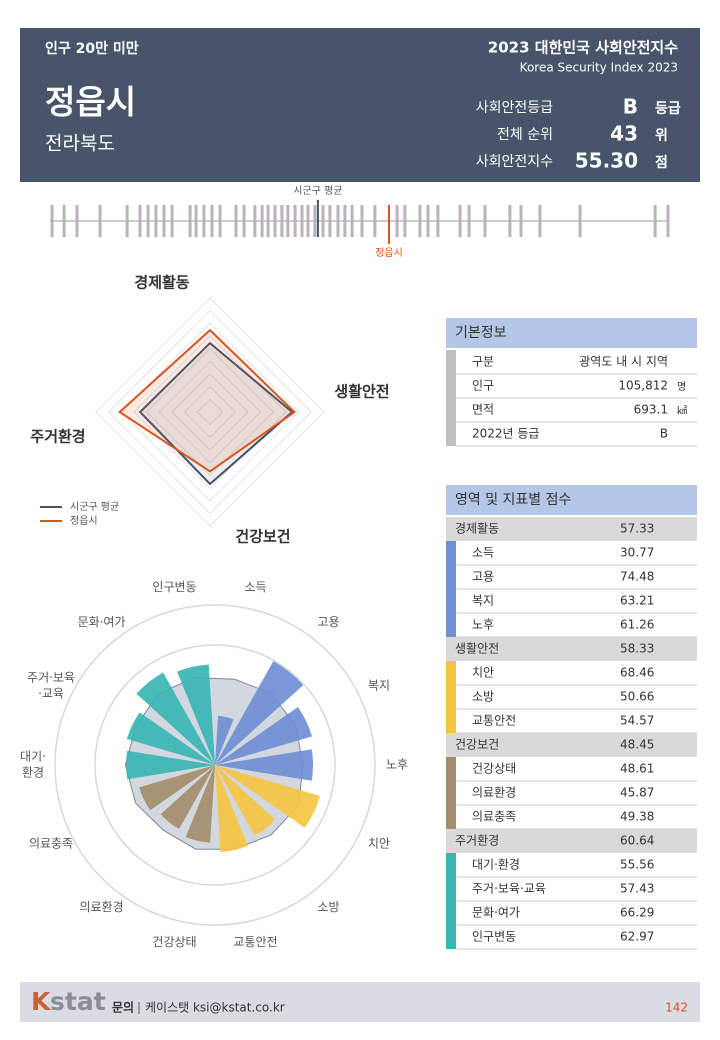 The height and width of the screenshot is (1040, 720). What do you see at coordinates (637, 625) in the screenshot?
I see `item-score: 61.26` at bounding box center [637, 625].